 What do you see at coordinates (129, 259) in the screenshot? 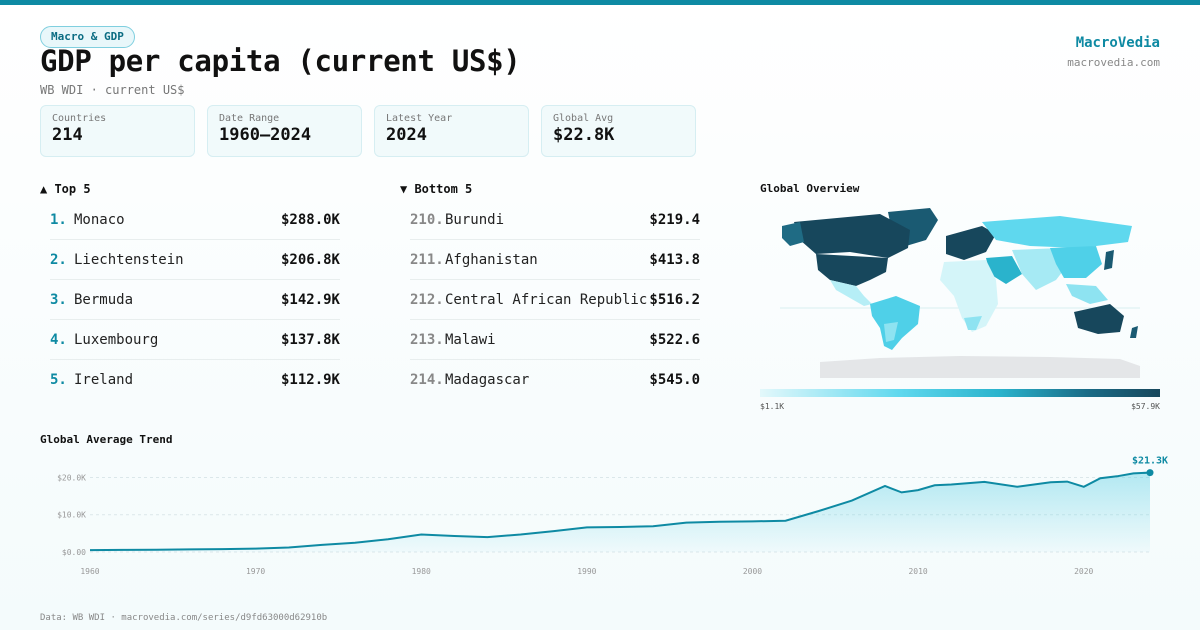
I see `country-name: Liechtenstein` at bounding box center [129, 259].